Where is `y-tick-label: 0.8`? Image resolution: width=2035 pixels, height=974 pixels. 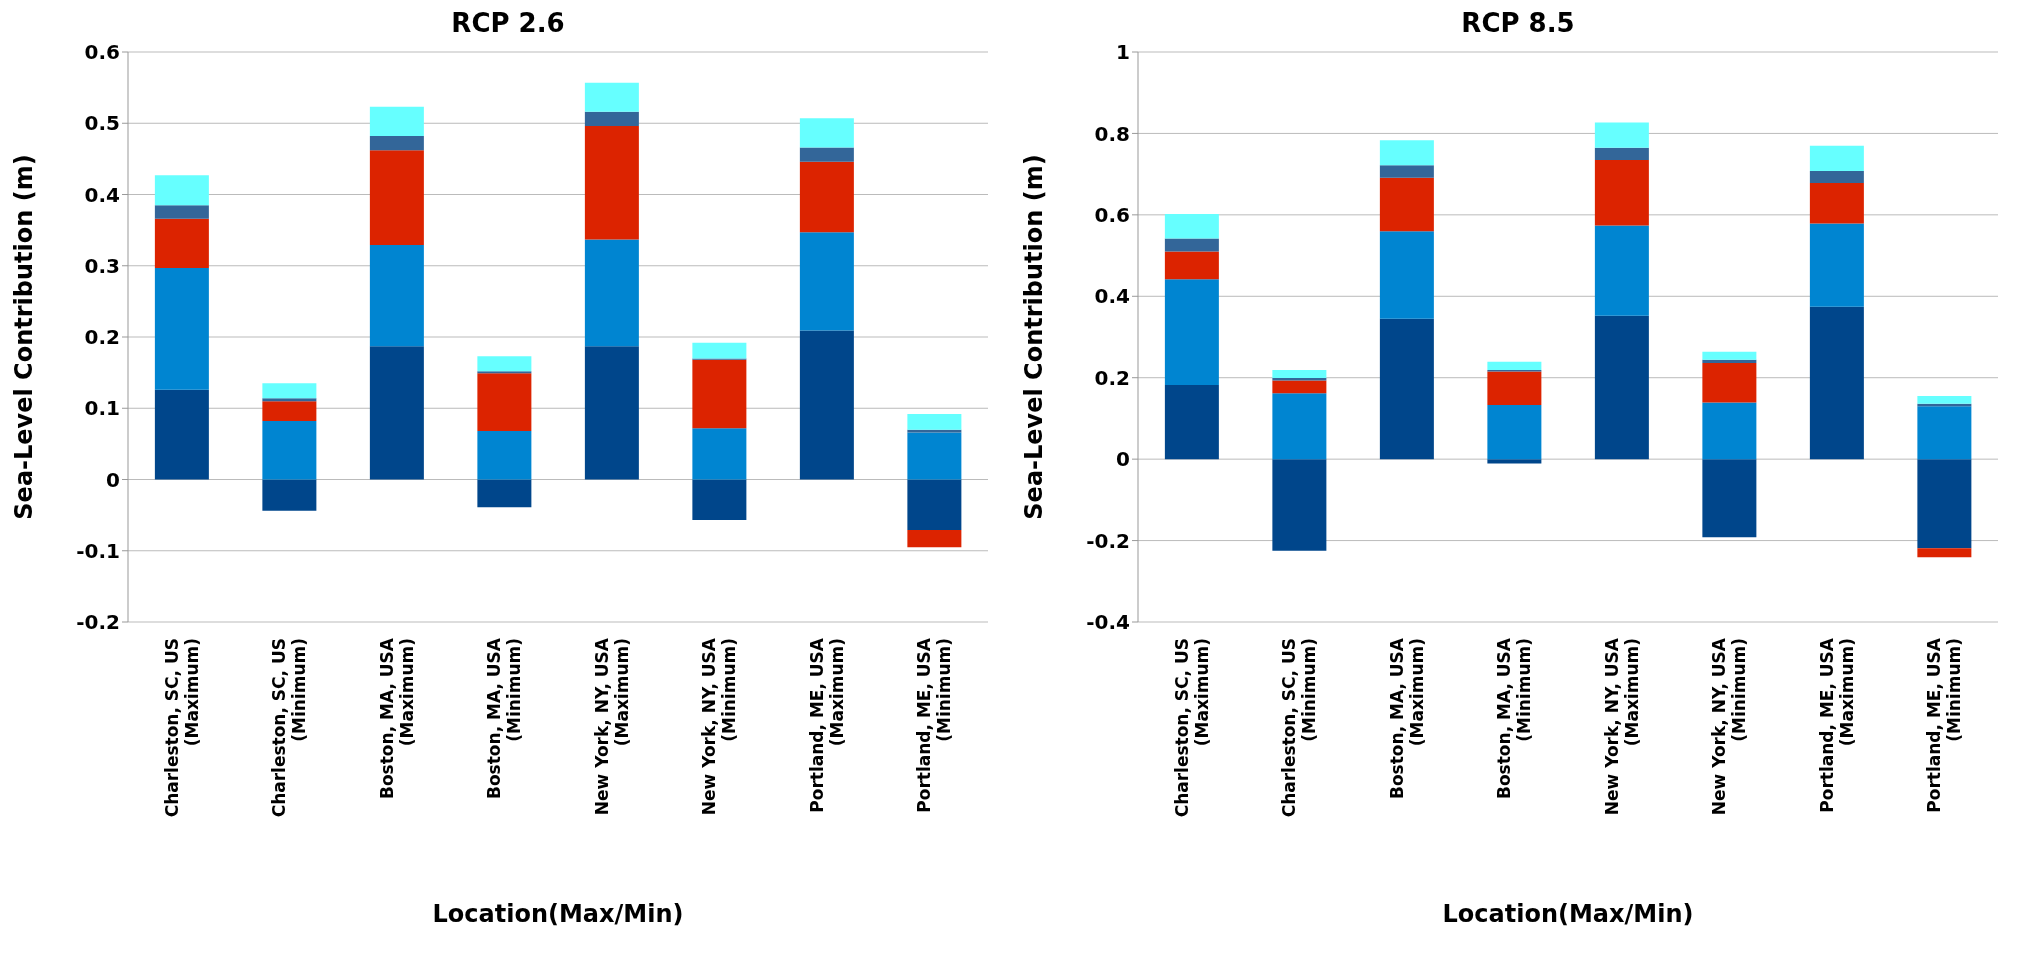
y-tick-label: 0.8 is located at coordinates (1112, 133).